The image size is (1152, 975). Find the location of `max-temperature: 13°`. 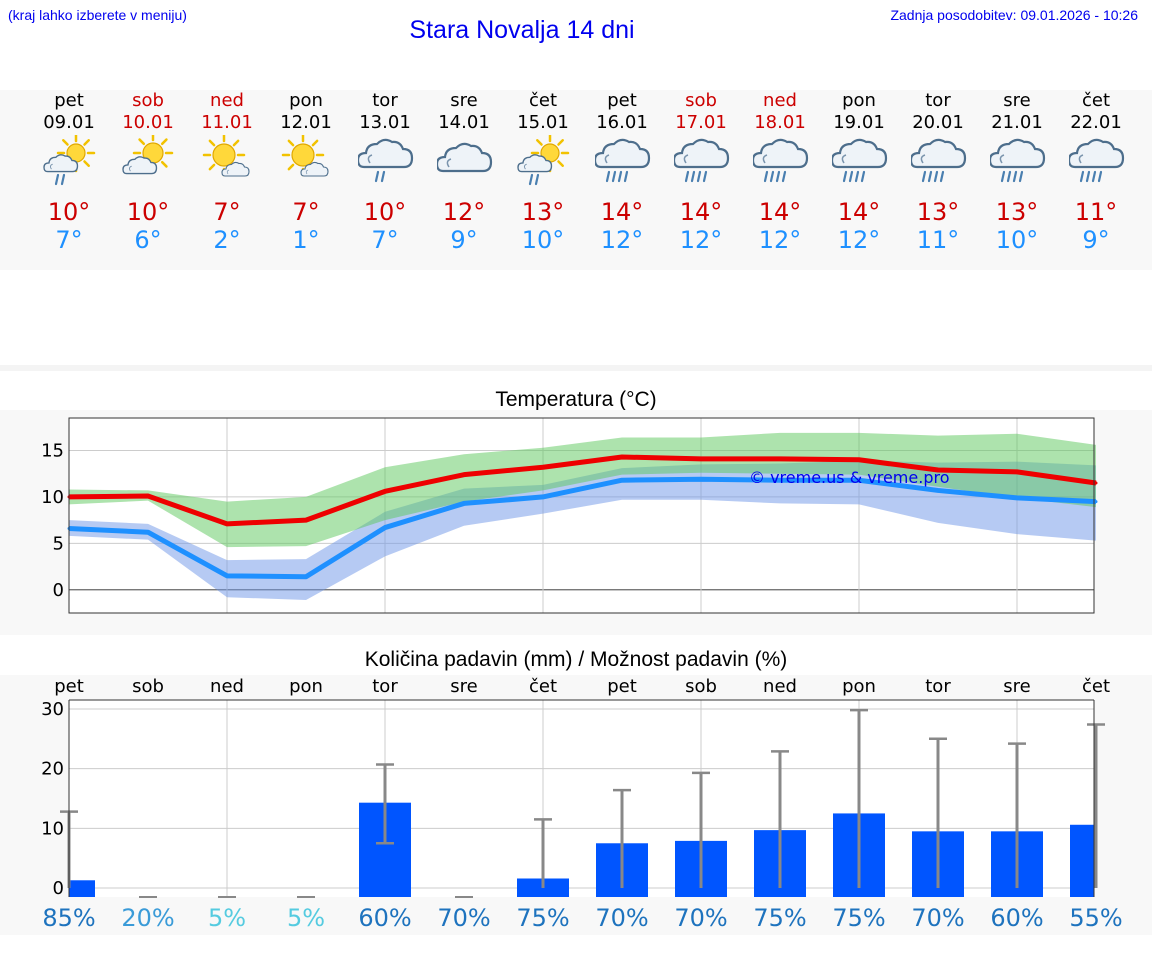

max-temperature: 13° is located at coordinates (1017, 212).